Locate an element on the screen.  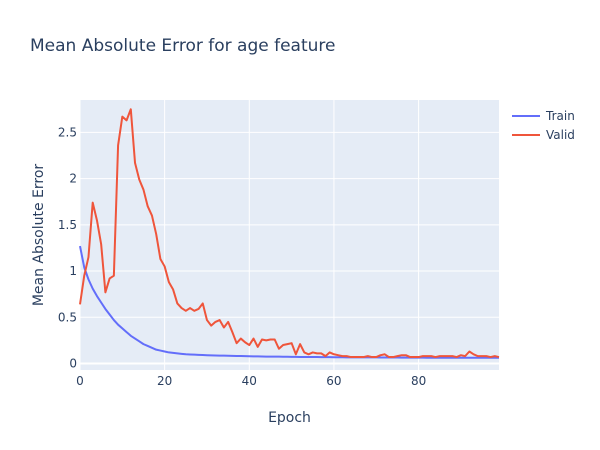
y-tick-label: 1 is located at coordinates (73, 271).